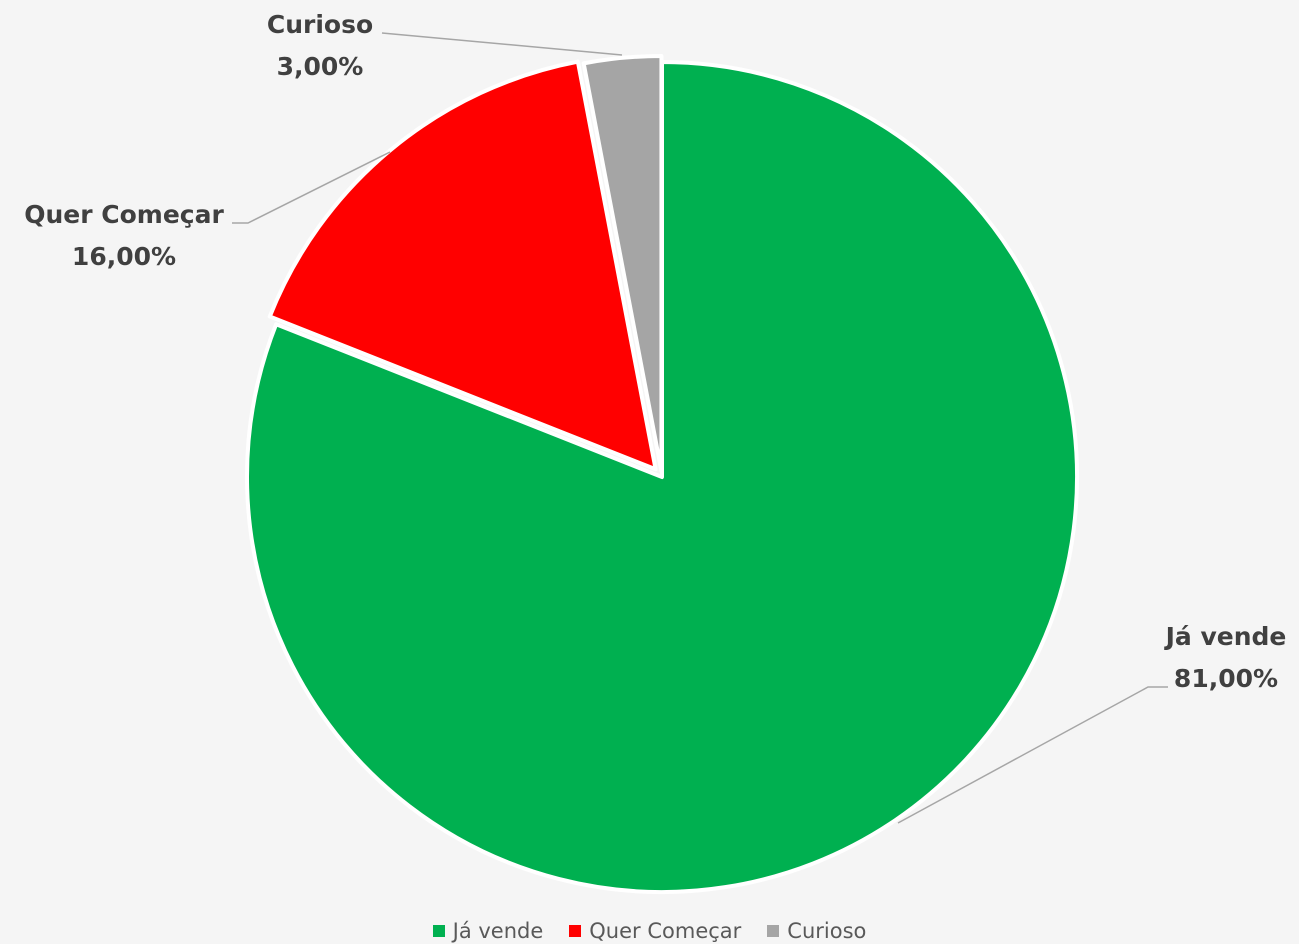 The height and width of the screenshot is (944, 1299). I want to click on data-label-ja-vende: Já vende 81,00%, so click(1225, 657).